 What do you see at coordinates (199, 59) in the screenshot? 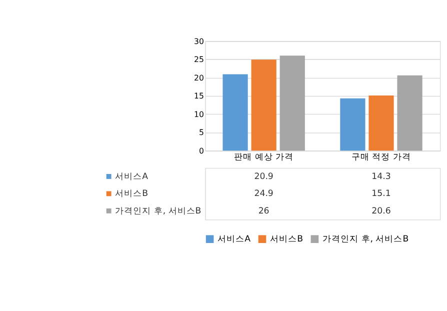
I see `y-tick-label: 25` at bounding box center [199, 59].